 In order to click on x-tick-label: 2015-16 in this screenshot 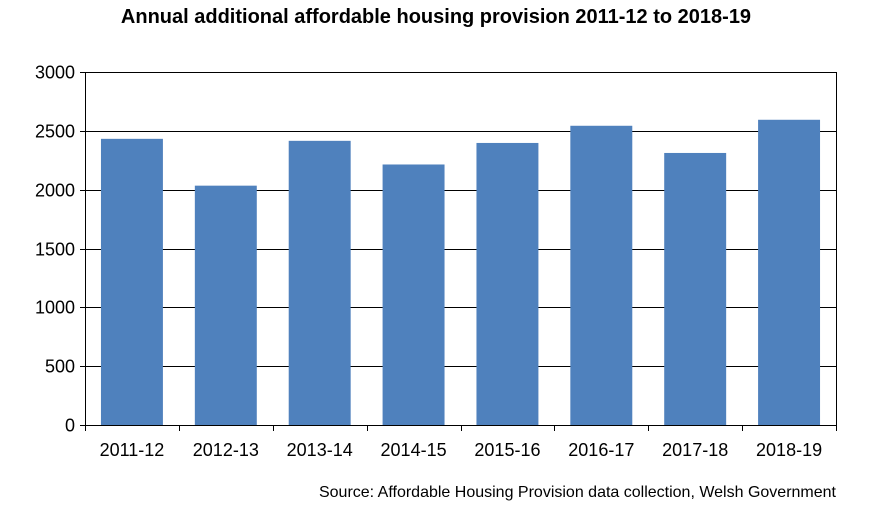, I will do `click(507, 450)`.